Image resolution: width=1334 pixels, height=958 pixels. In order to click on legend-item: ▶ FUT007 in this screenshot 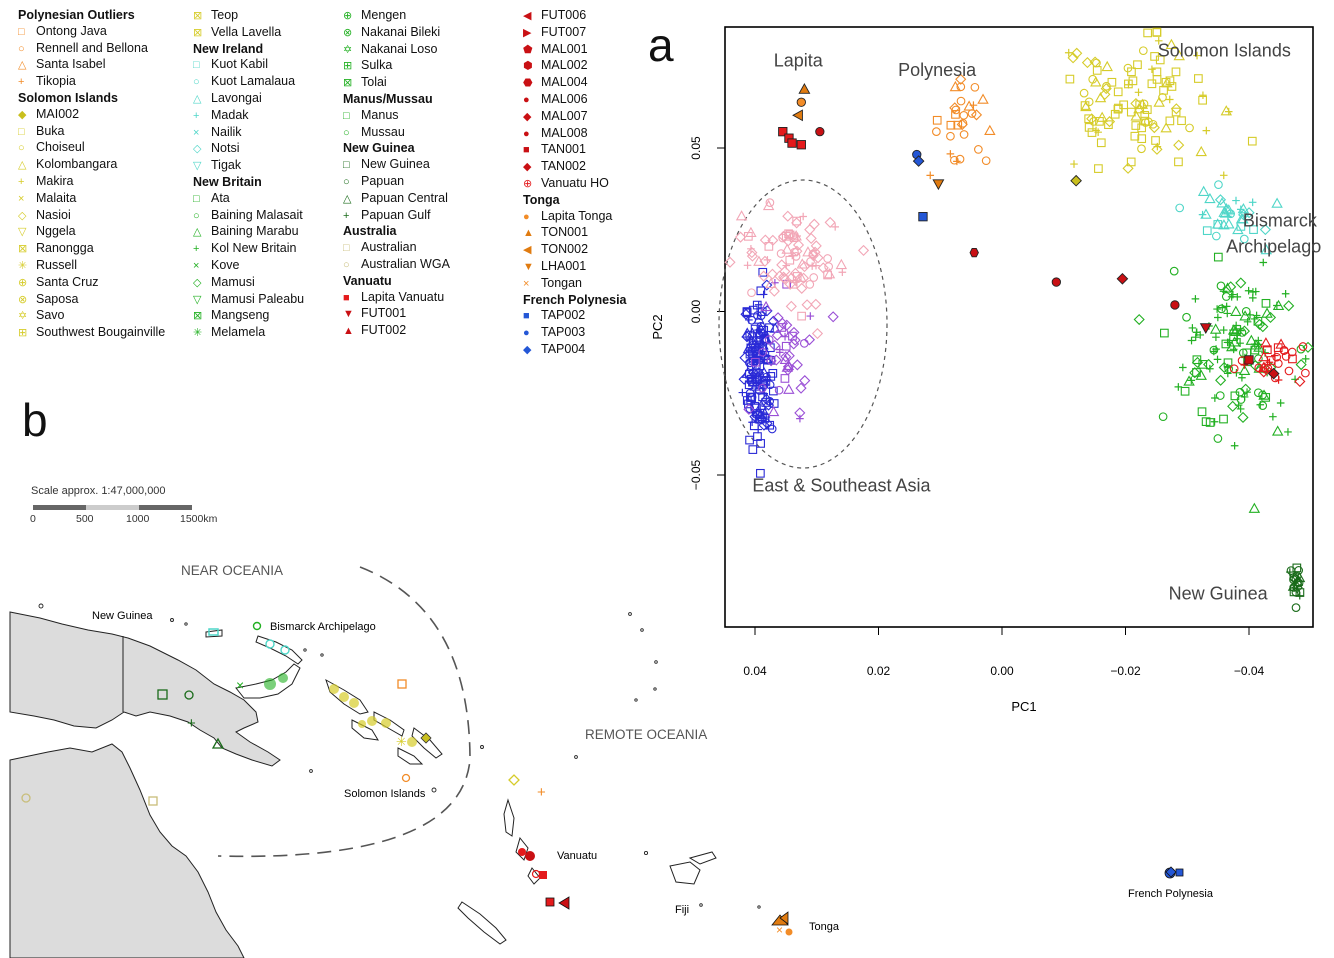, I will do `click(575, 33)`.